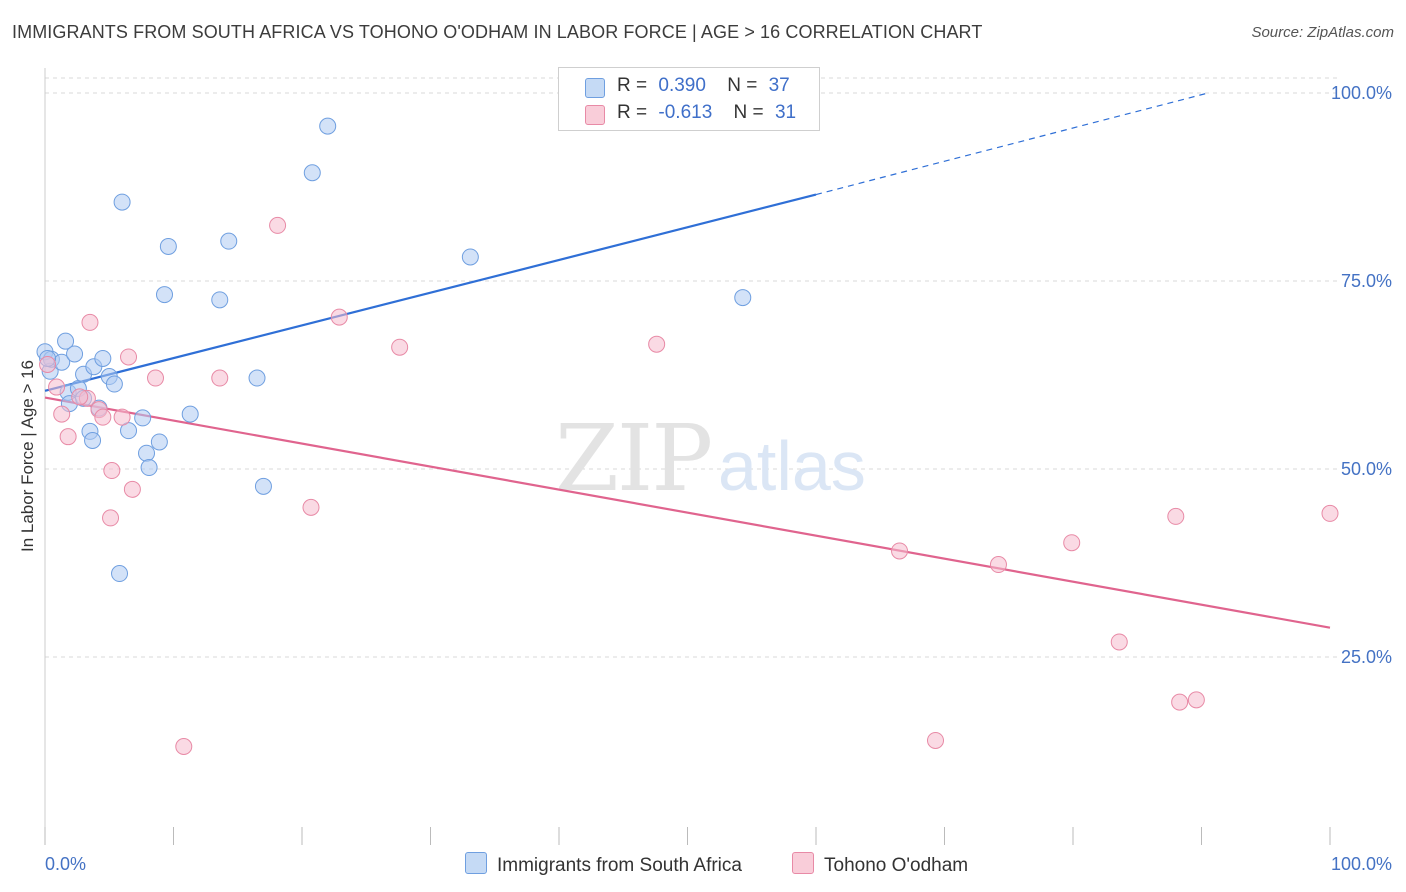 This screenshot has height=892, width=1406. Describe the element at coordinates (619, 865) in the screenshot. I see `bottom-legend-label-blue: Immigrants from South Africa` at that location.